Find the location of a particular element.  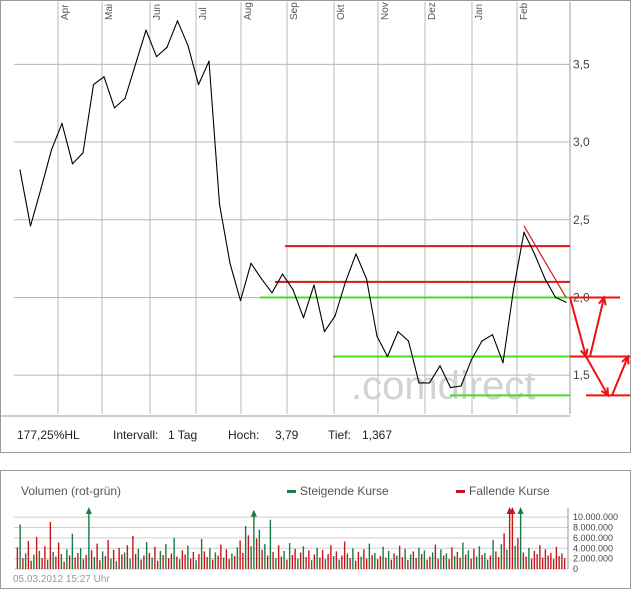

y-tick-label: 2,5 is located at coordinates (581, 220).